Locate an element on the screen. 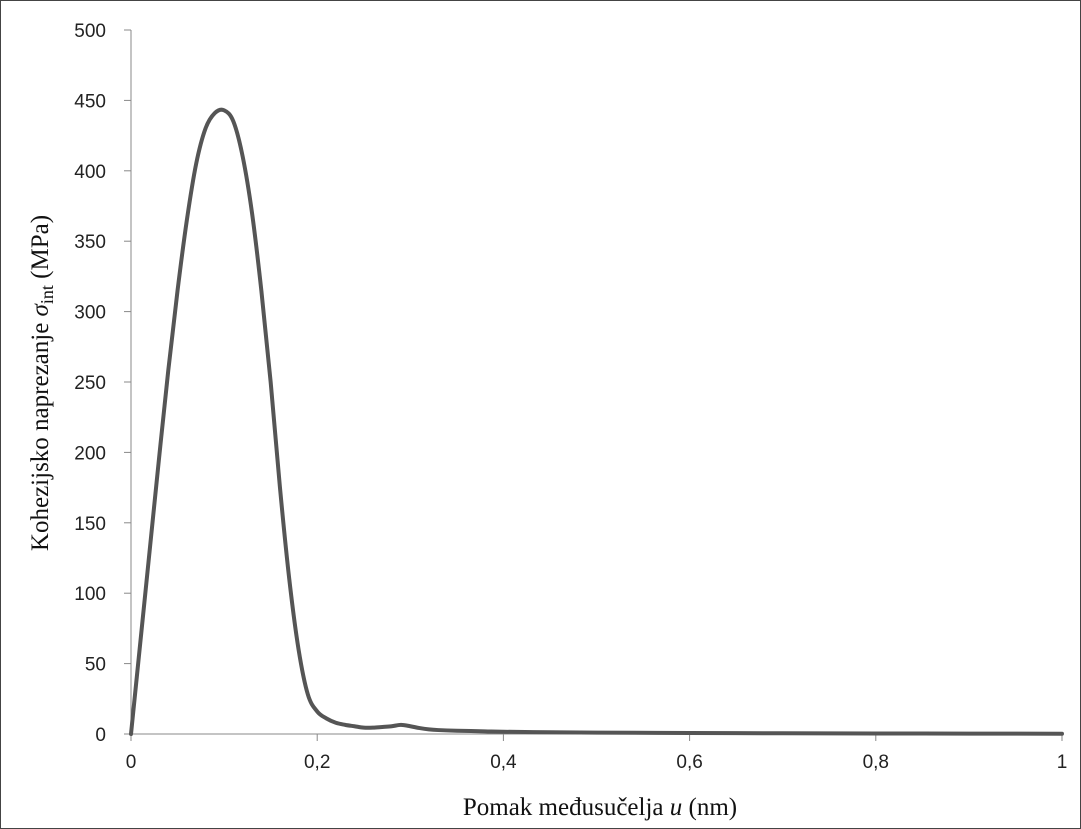 This screenshot has width=1081, height=829. y-tick-label: 150 is located at coordinates (90, 524).